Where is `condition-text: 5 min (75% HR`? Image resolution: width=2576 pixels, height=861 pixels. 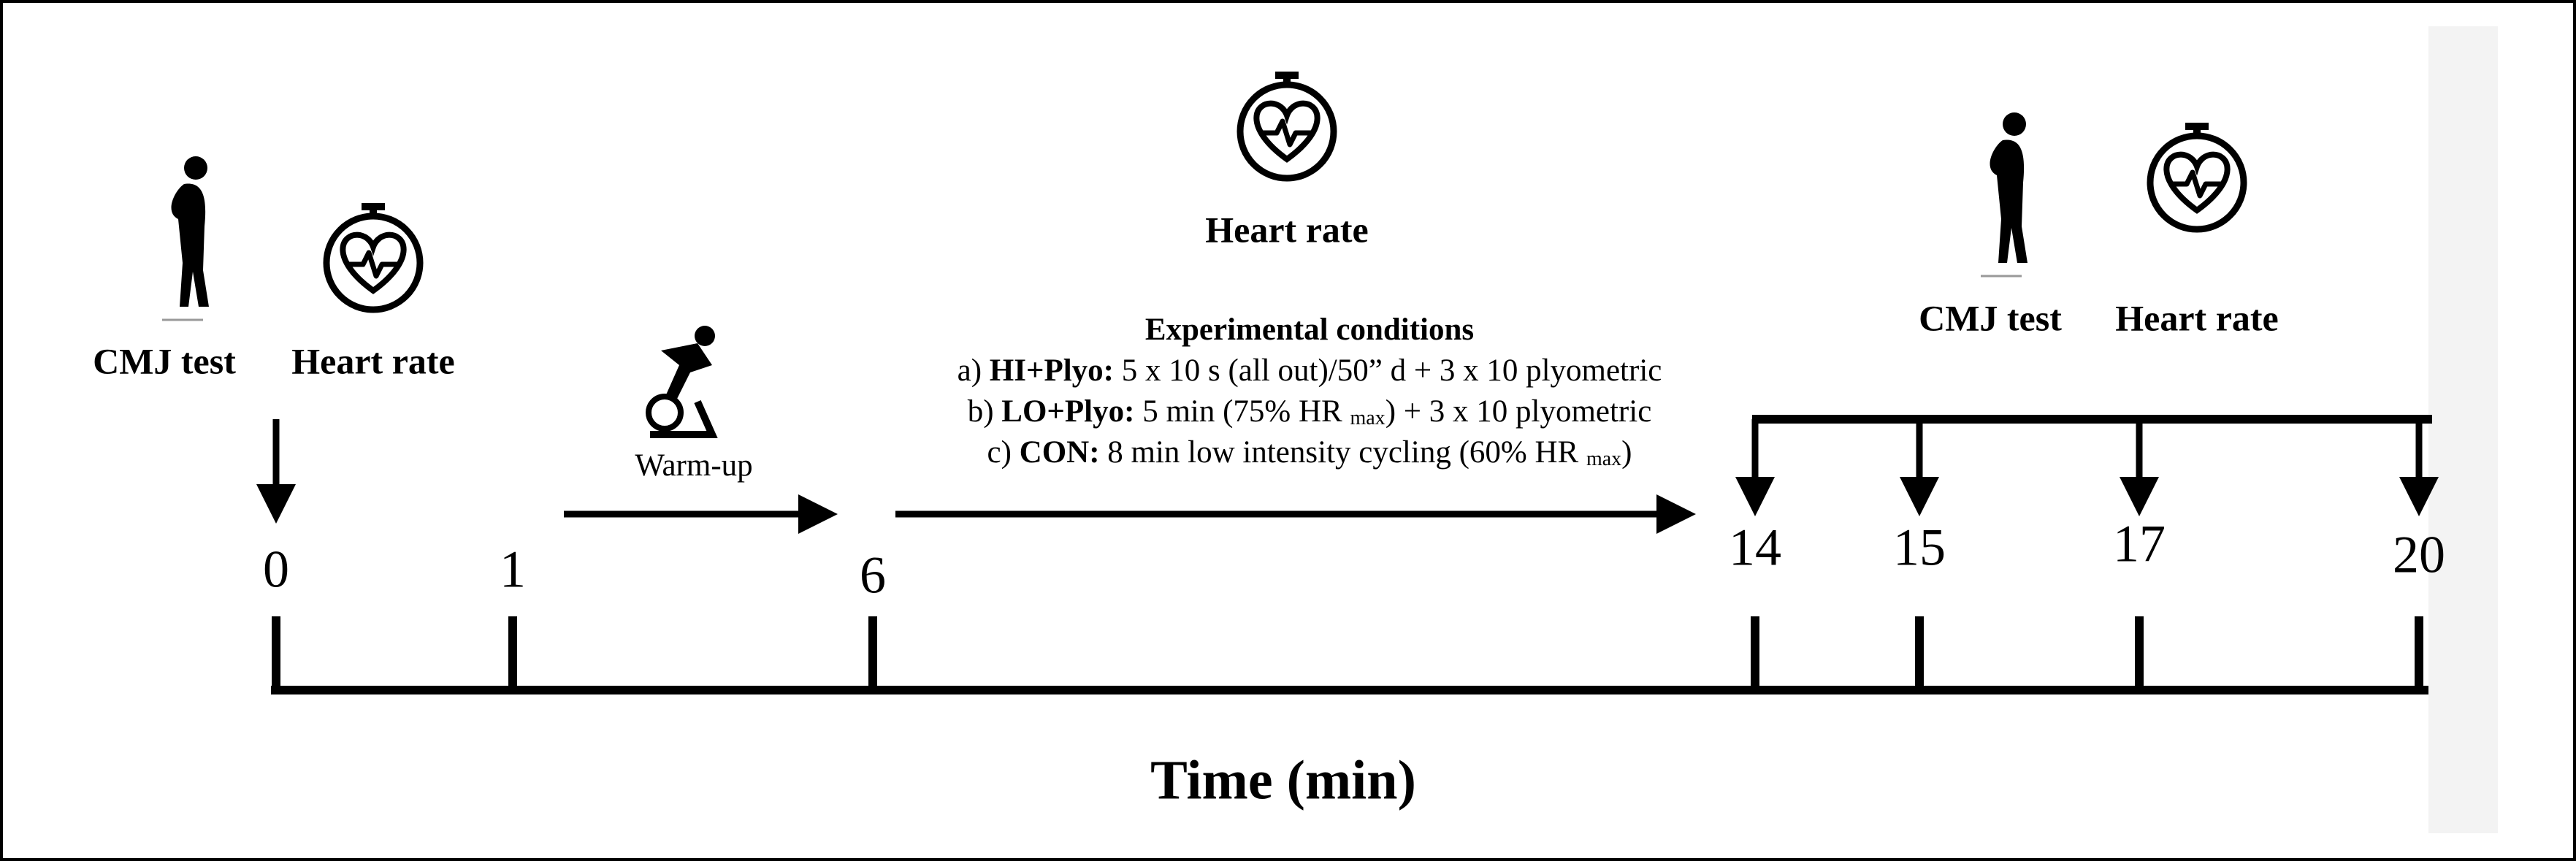 condition-text: 5 min (75% HR is located at coordinates (1242, 412).